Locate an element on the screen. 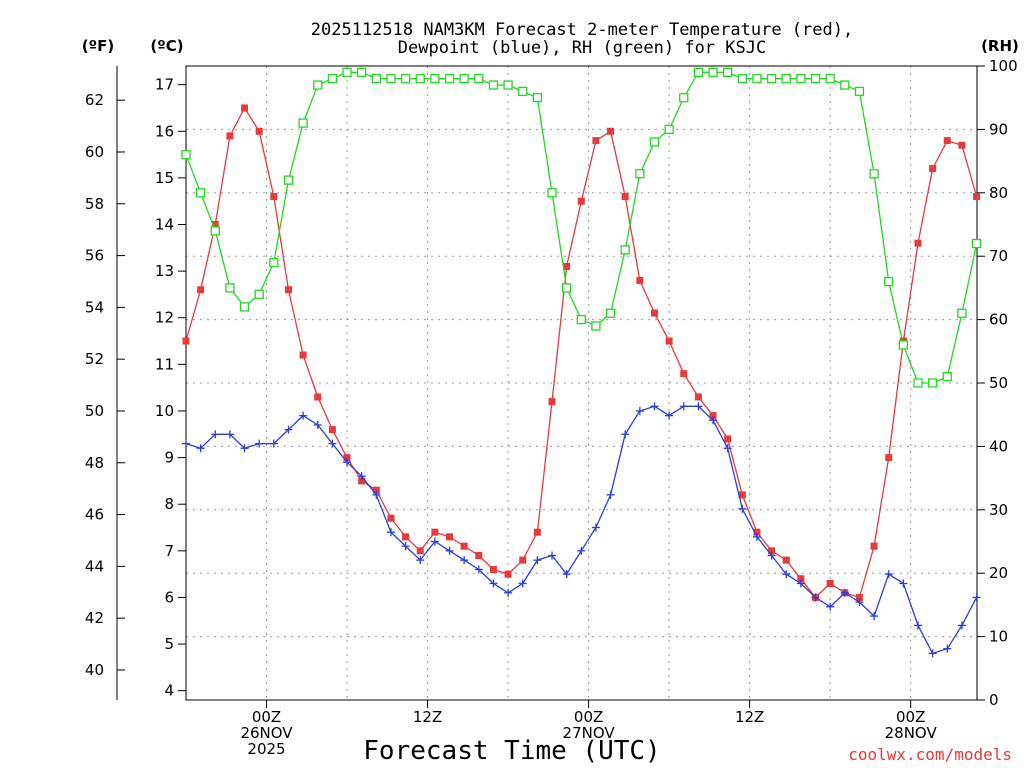 This screenshot has width=1024, height=768. title-line: Dewpoint (blue), RH (green) for KSJC is located at coordinates (582, 48).